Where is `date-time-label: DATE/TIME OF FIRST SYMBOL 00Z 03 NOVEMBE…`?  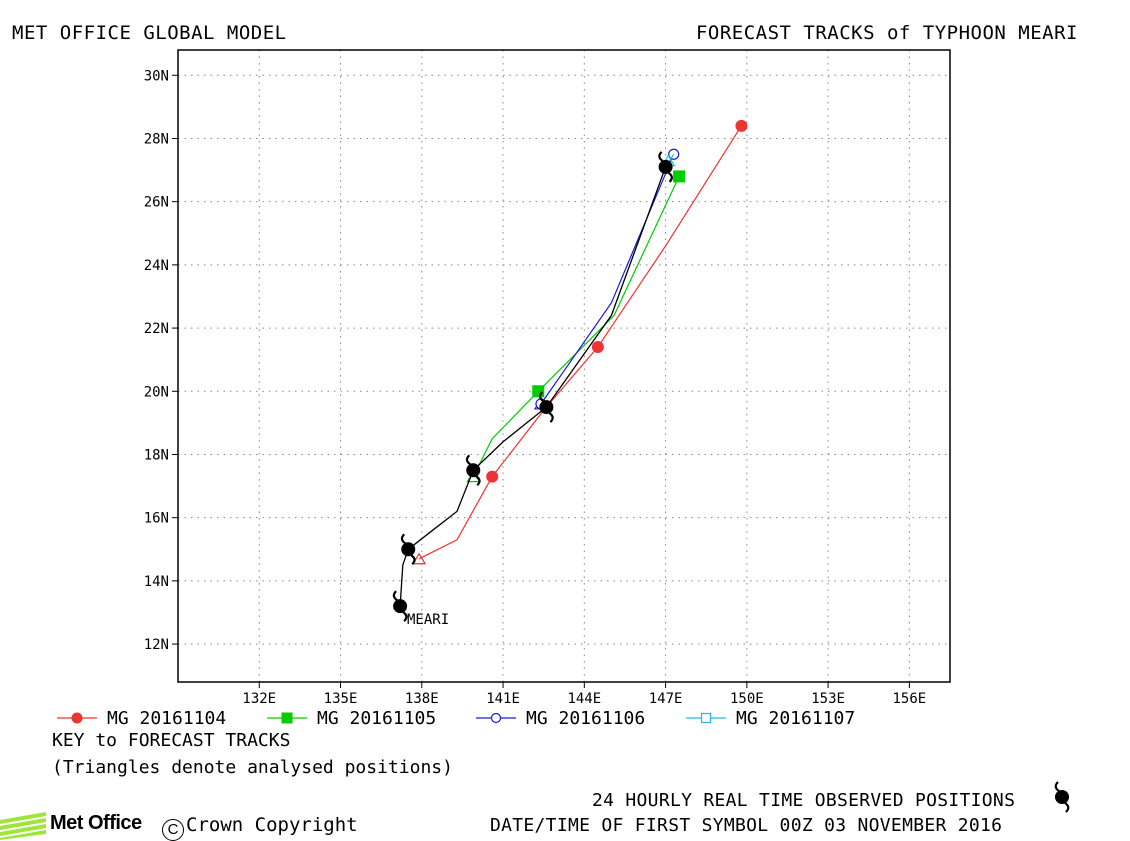 date-time-label: DATE/TIME OF FIRST SYMBOL 00Z 03 NOVEMBE… is located at coordinates (746, 825).